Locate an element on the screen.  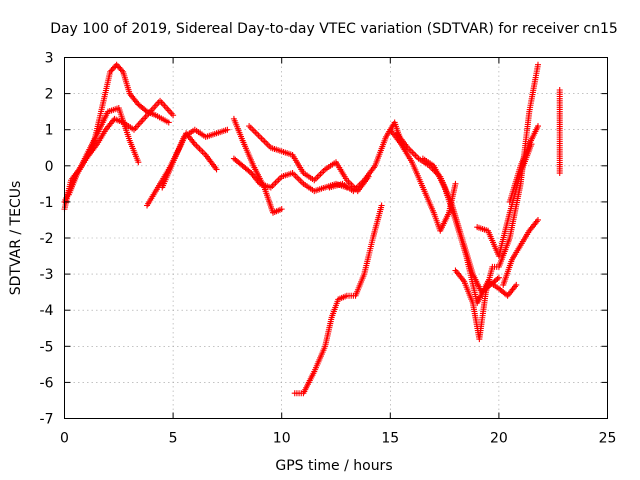
y-axis-label: SDTVAR / TECUs is located at coordinates (16, 238).